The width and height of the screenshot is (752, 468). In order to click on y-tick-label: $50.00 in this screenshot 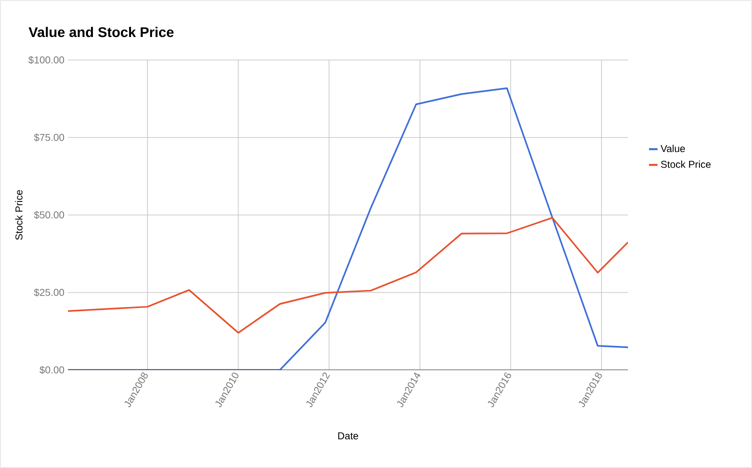, I will do `click(49, 215)`.